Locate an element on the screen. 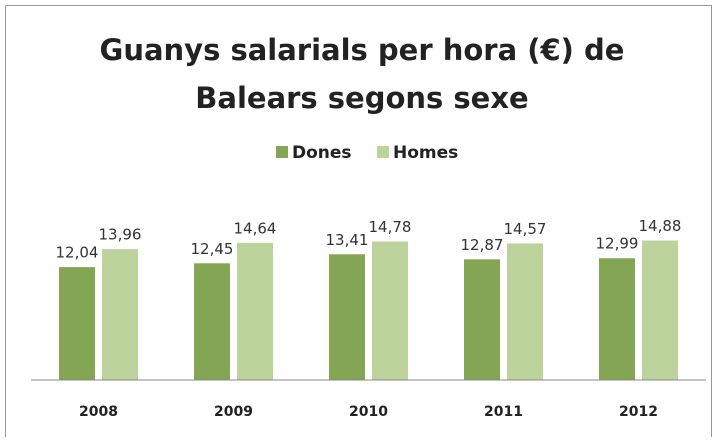 This screenshot has height=441, width=718. chart-title: Balears segons sexe is located at coordinates (361, 98).